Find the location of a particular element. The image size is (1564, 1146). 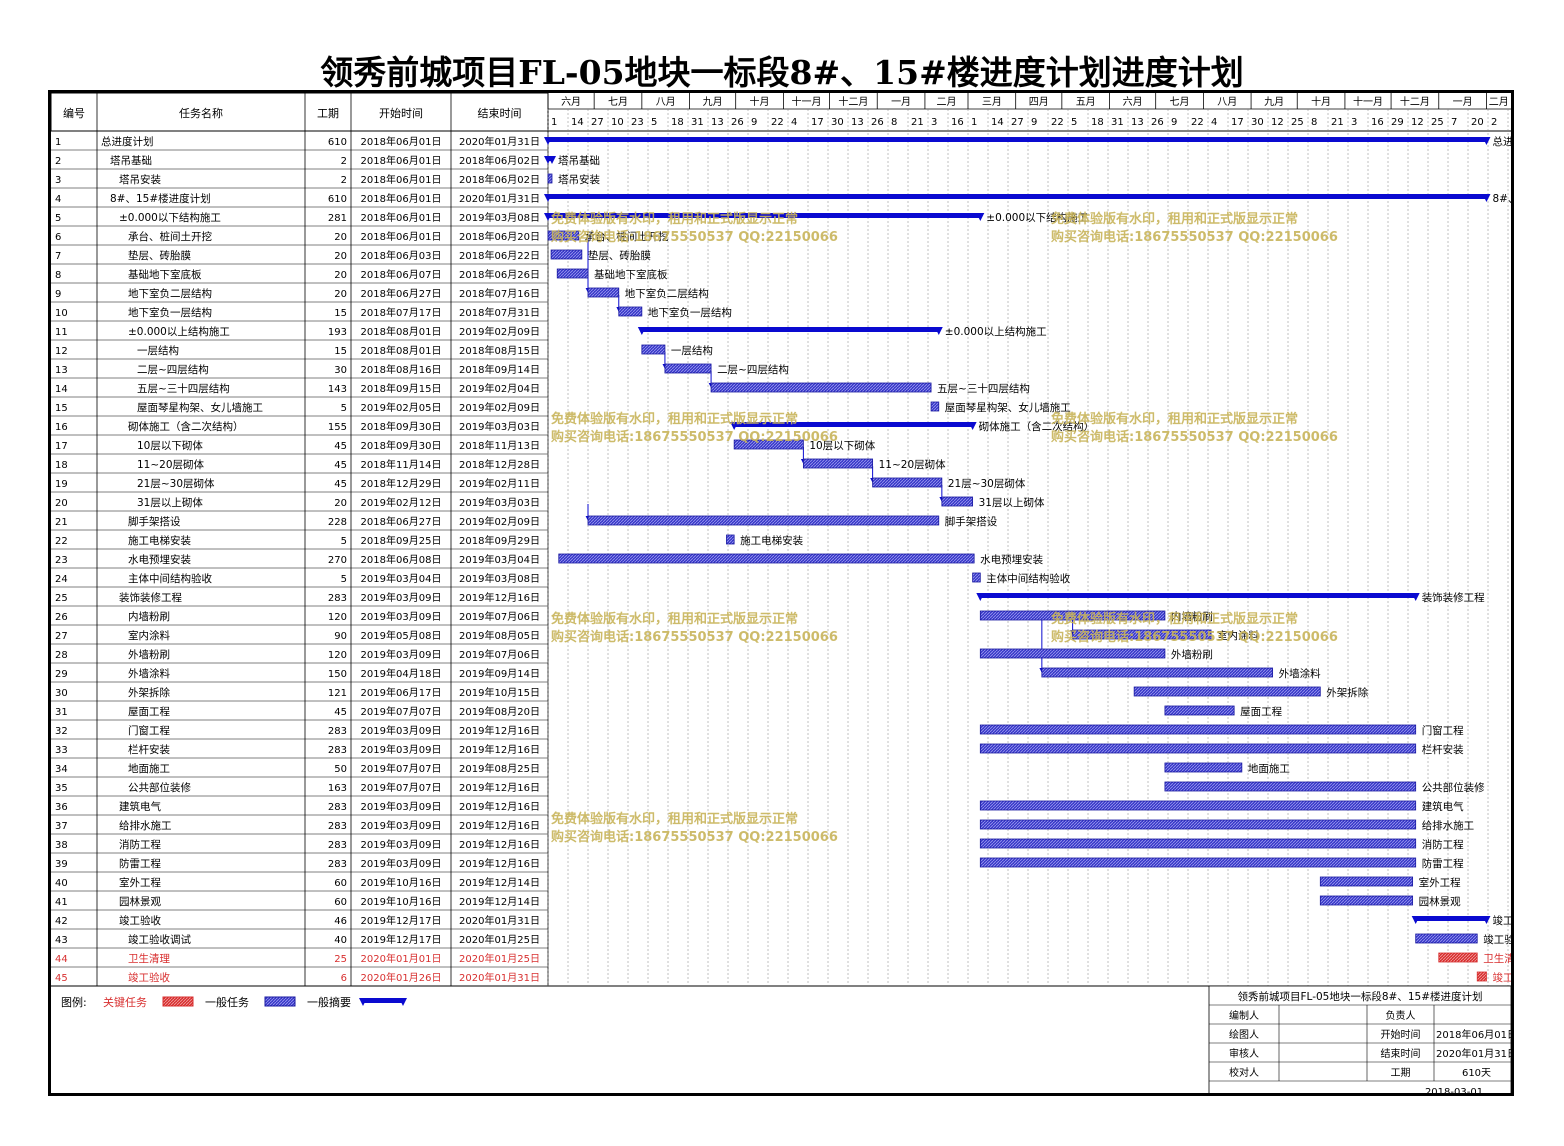

watermark-line-1: 免费体验版有水印，租用和正式版显示正常 is located at coordinates (1174, 619).